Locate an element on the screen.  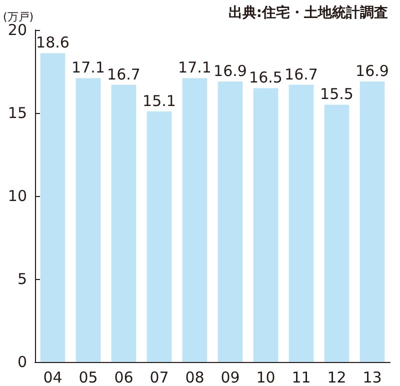
x-tick-label: 13 is located at coordinates (372, 377).